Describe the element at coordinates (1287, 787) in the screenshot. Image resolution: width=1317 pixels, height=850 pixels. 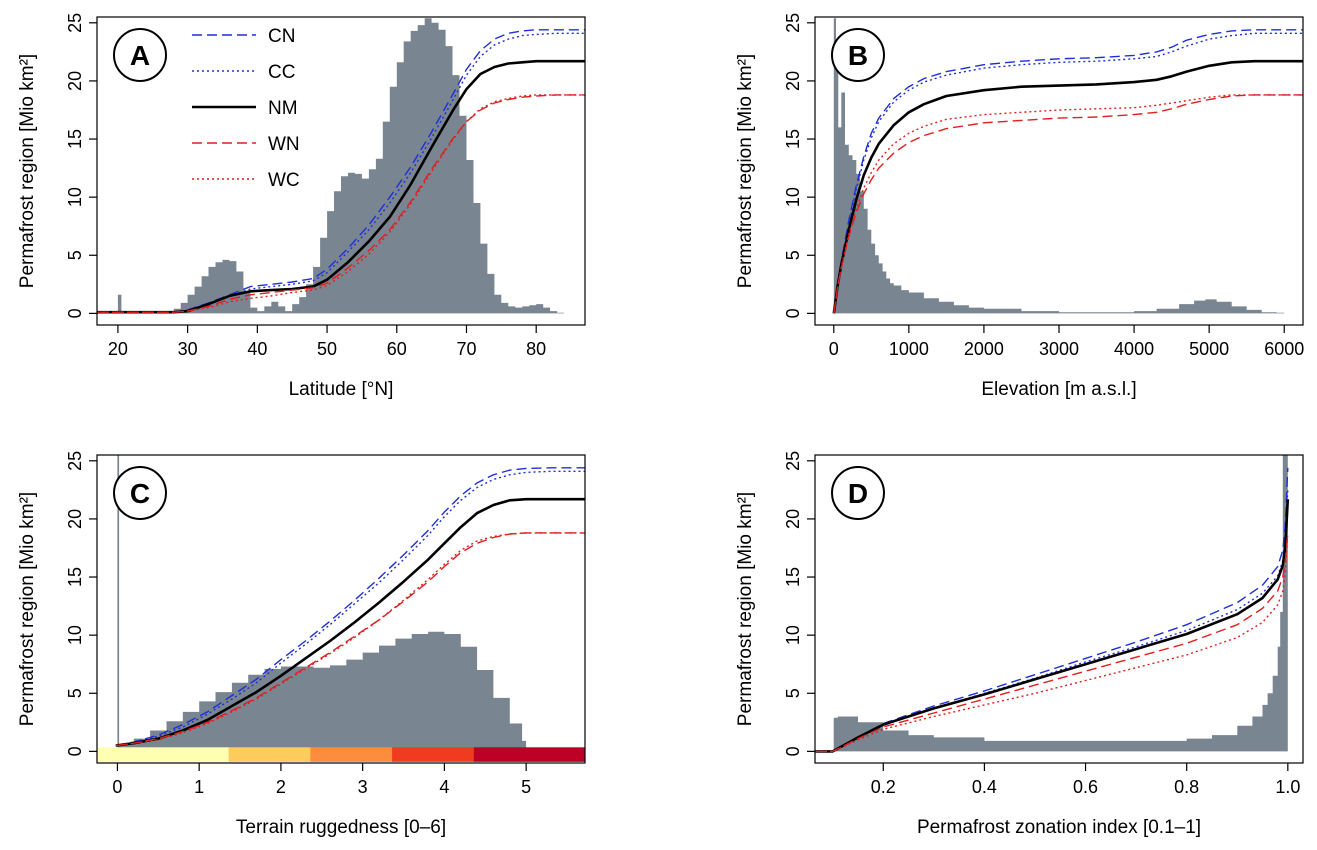
I see `x-tick-label: 1.0` at that location.